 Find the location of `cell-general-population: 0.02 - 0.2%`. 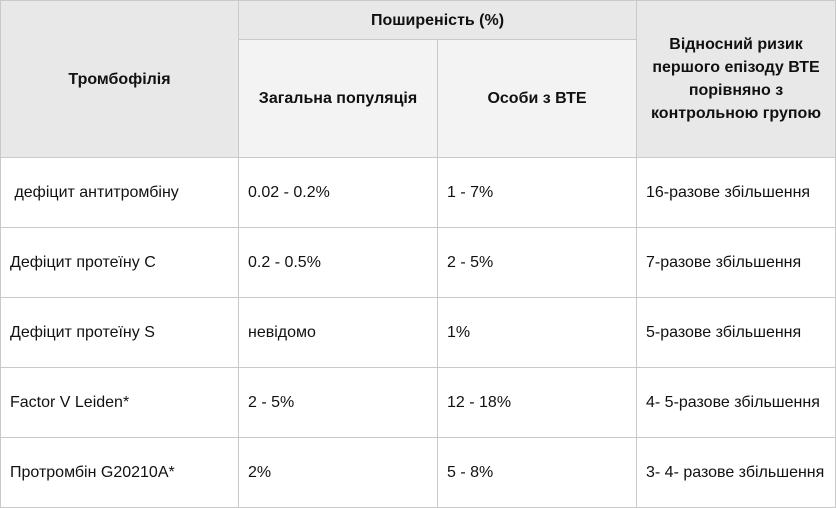

cell-general-population: 0.02 - 0.2% is located at coordinates (338, 192).